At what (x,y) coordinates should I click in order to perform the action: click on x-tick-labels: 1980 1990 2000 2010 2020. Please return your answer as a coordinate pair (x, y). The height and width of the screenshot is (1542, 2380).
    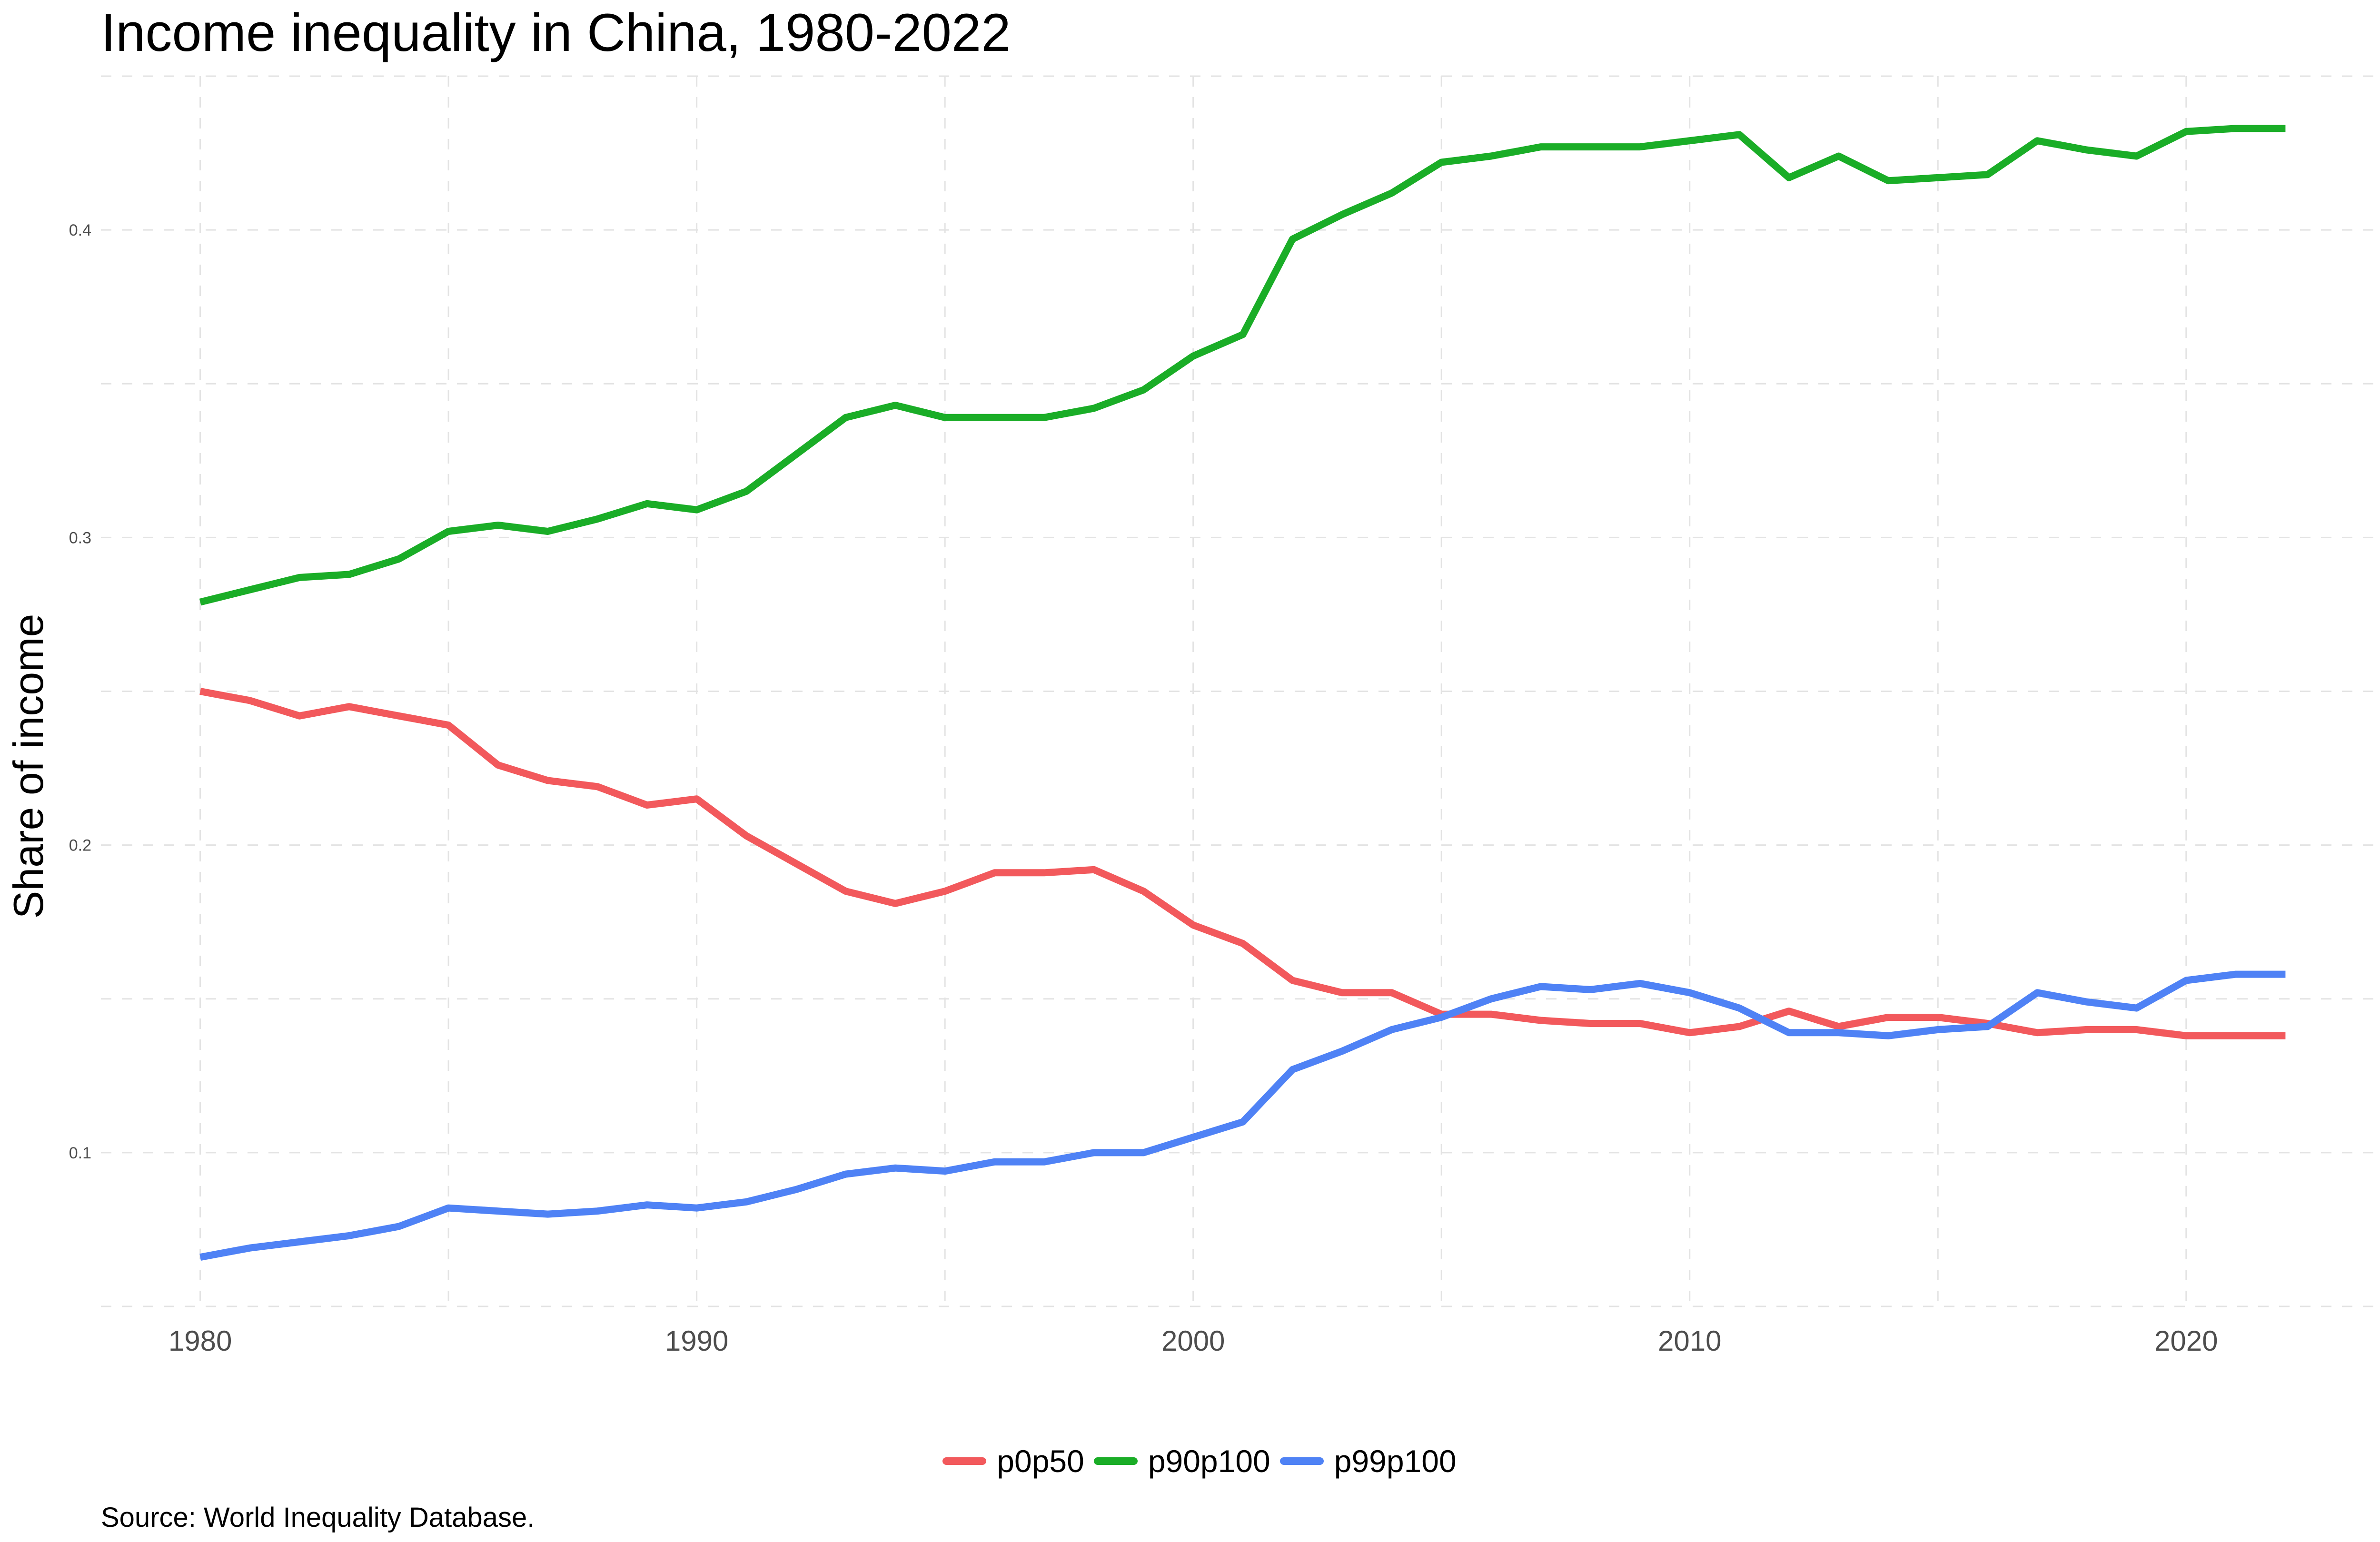
    Looking at the image, I should click on (1193, 1341).